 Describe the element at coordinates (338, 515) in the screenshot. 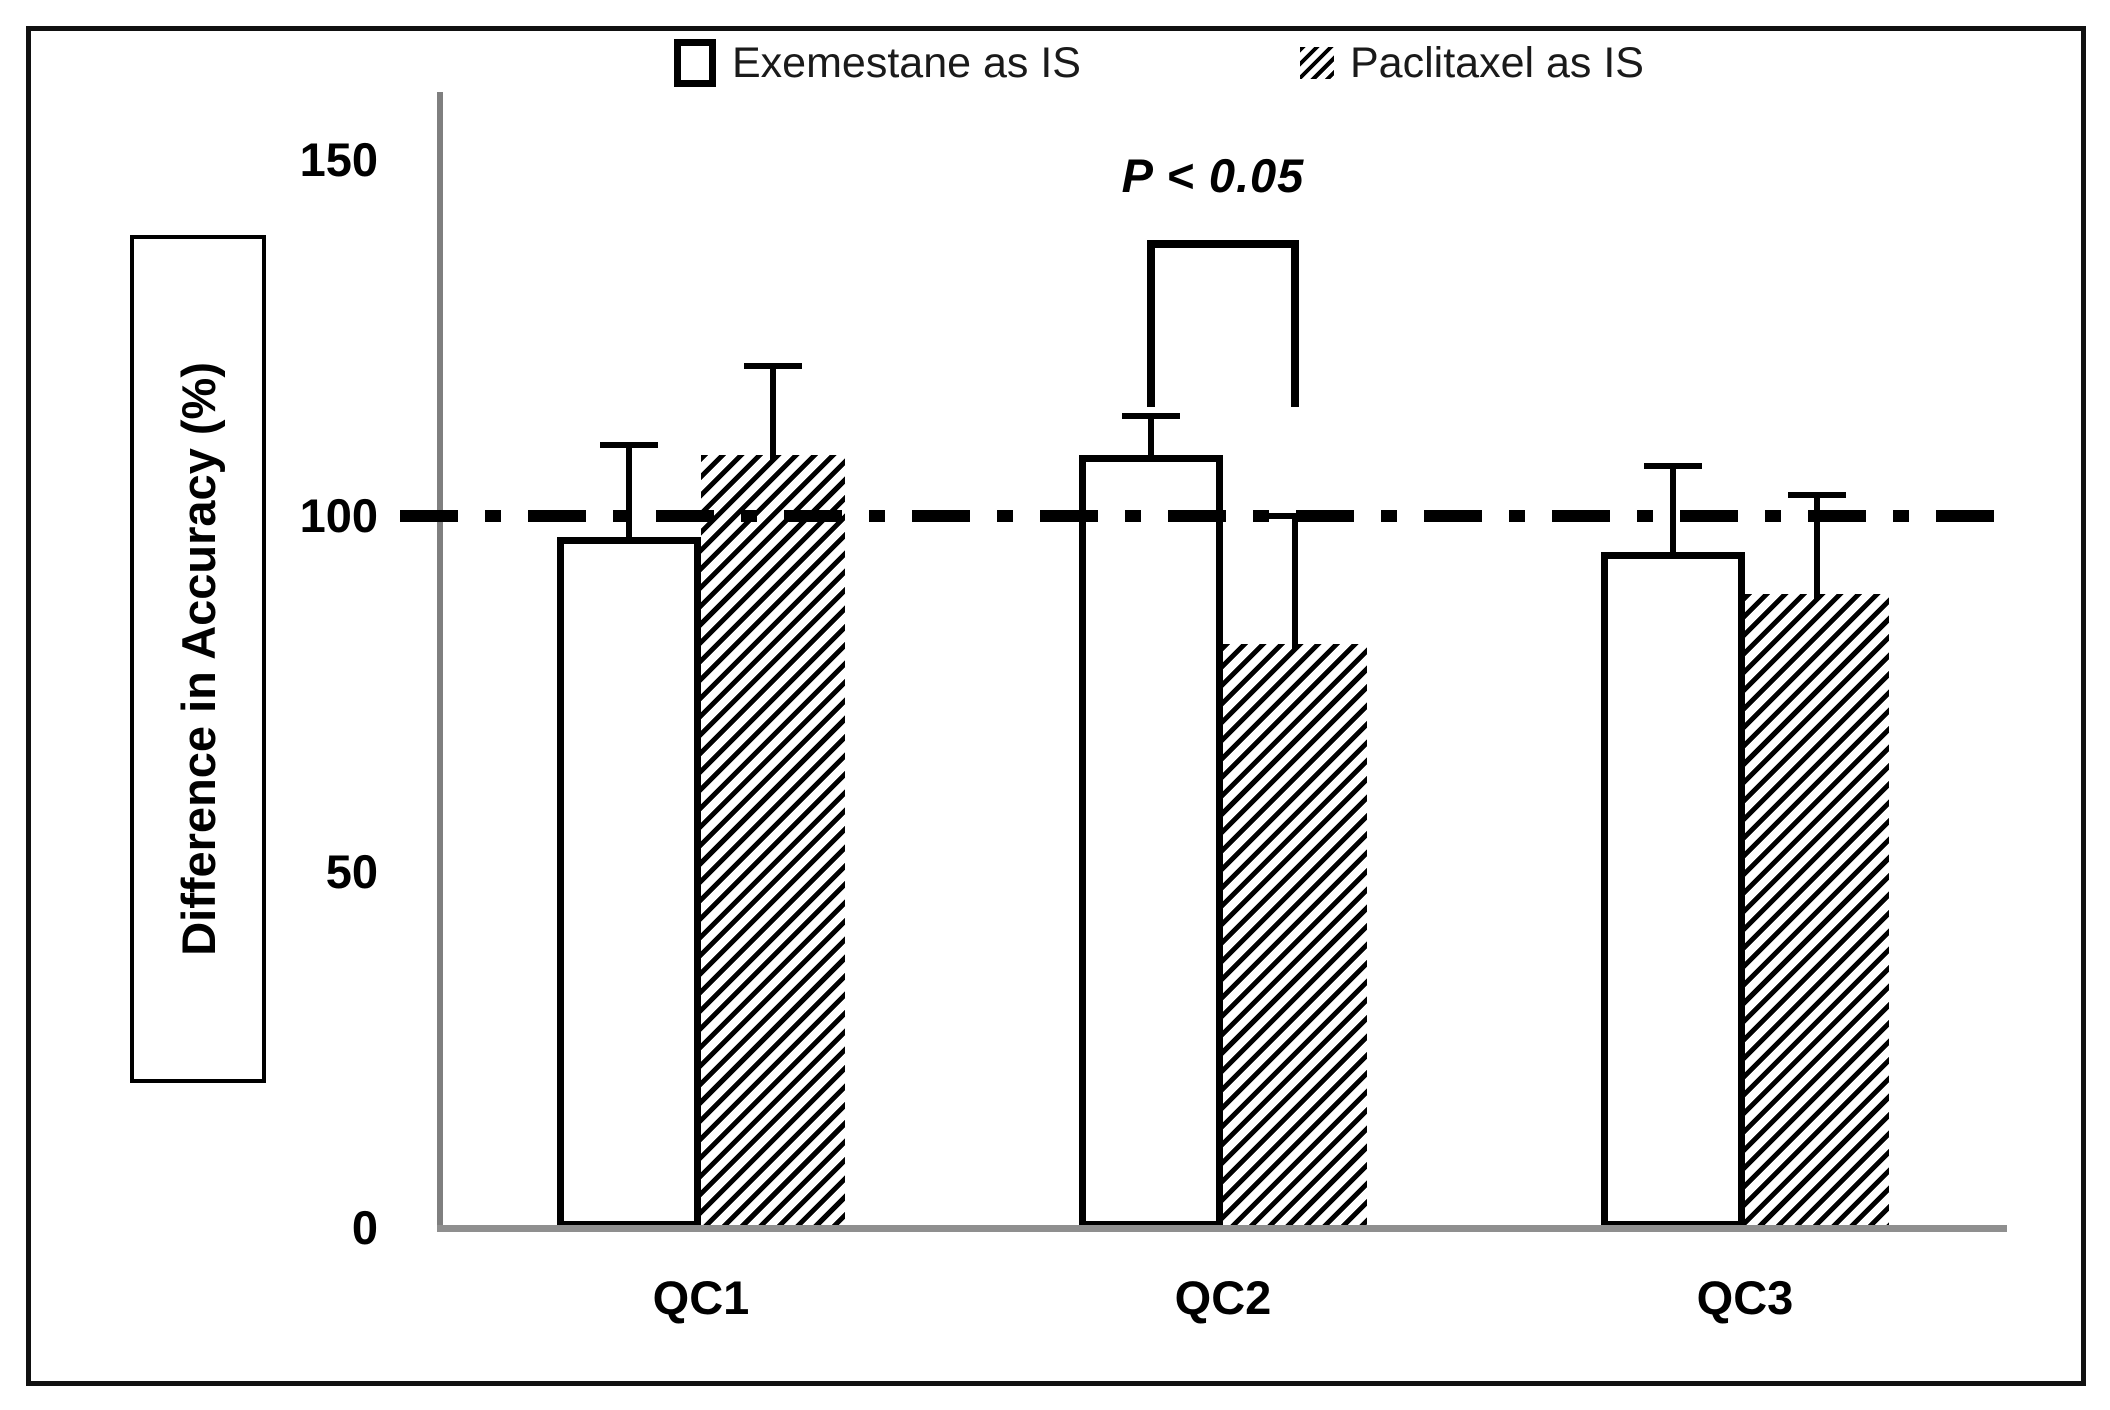

I see `tick-label-100: 100` at that location.